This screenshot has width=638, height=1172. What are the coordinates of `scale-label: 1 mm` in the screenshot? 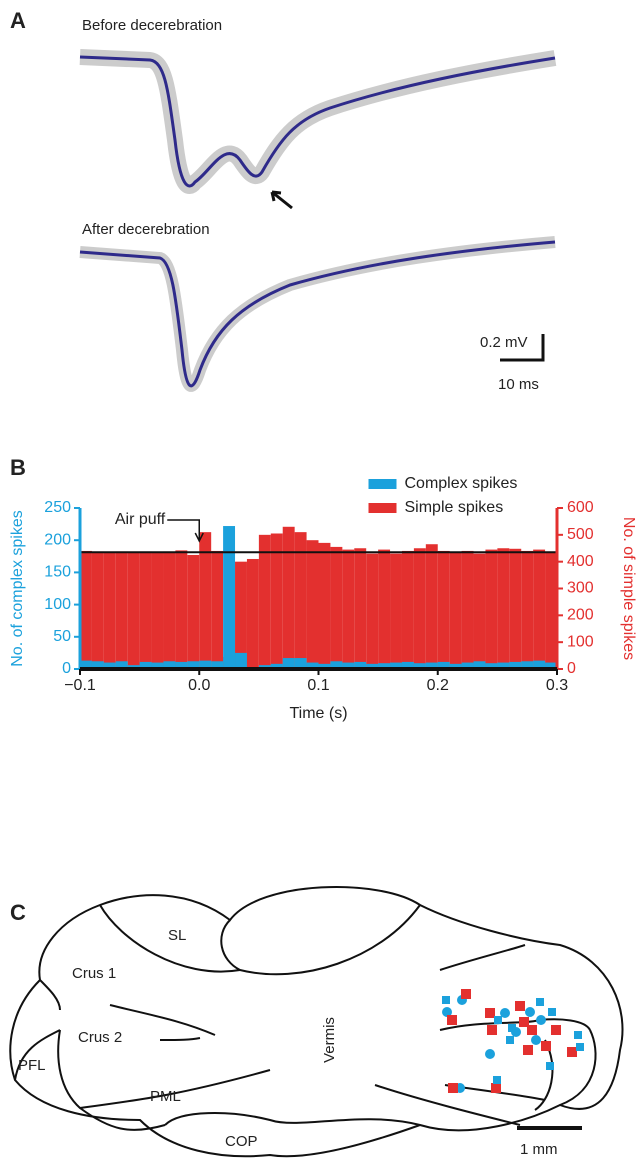 It's located at (539, 1149).